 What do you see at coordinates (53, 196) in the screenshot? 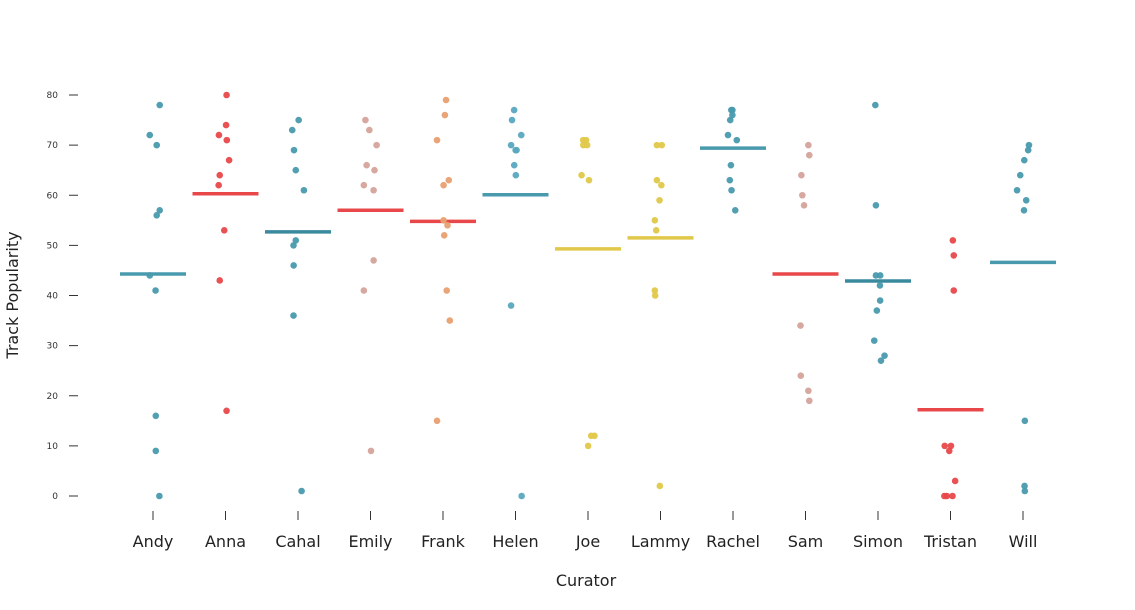
I see `y-tick-label: 60` at bounding box center [53, 196].